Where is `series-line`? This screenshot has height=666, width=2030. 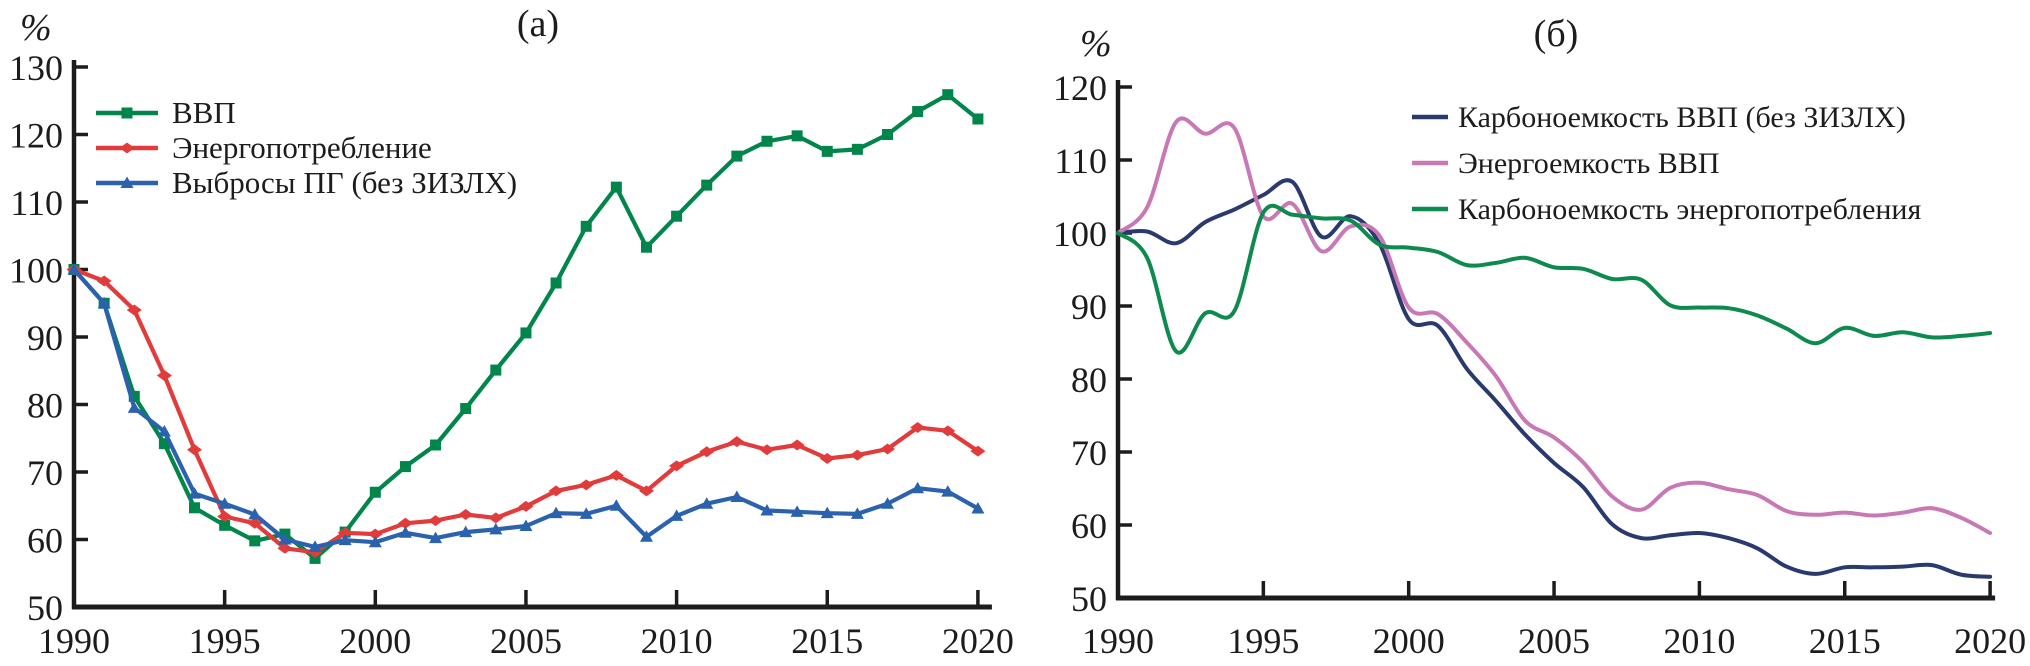
series-line is located at coordinates (1554, 279).